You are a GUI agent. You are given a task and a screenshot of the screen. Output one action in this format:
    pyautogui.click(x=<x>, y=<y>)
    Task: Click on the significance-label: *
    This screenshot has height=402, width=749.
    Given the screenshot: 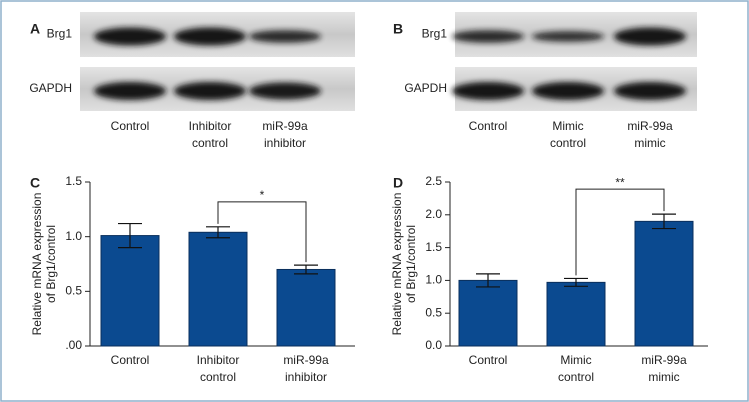 What is the action you would take?
    pyautogui.click(x=262, y=195)
    